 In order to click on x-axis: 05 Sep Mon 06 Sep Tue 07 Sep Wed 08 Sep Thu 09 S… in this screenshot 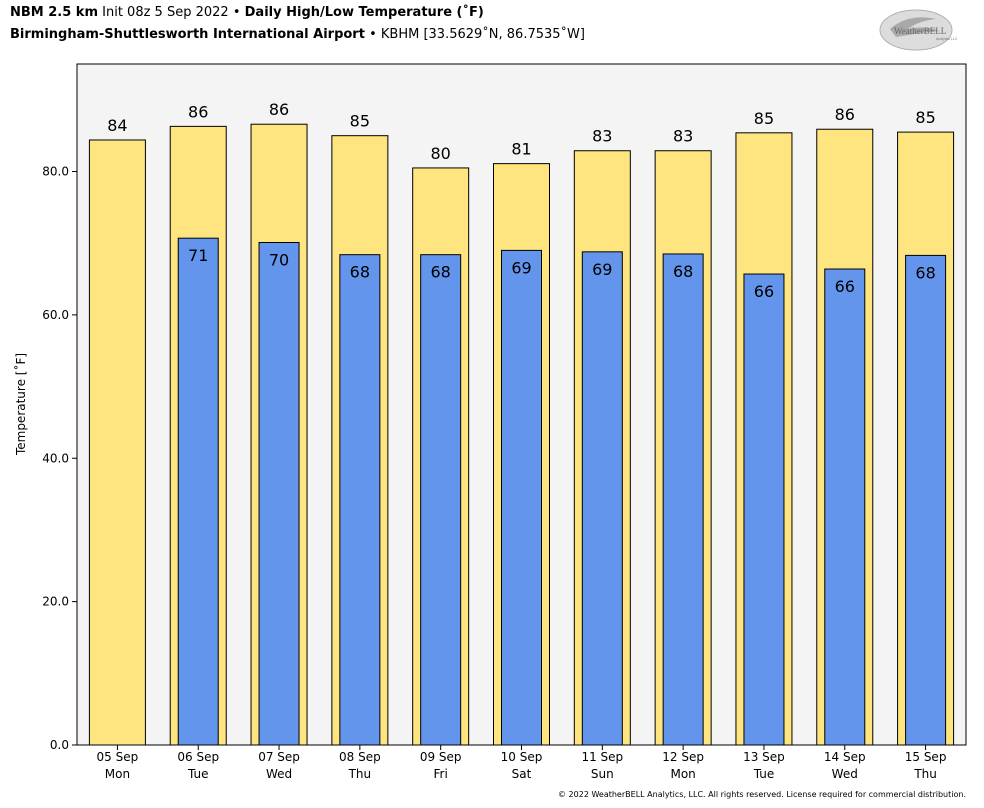, I will do `click(522, 763)`.